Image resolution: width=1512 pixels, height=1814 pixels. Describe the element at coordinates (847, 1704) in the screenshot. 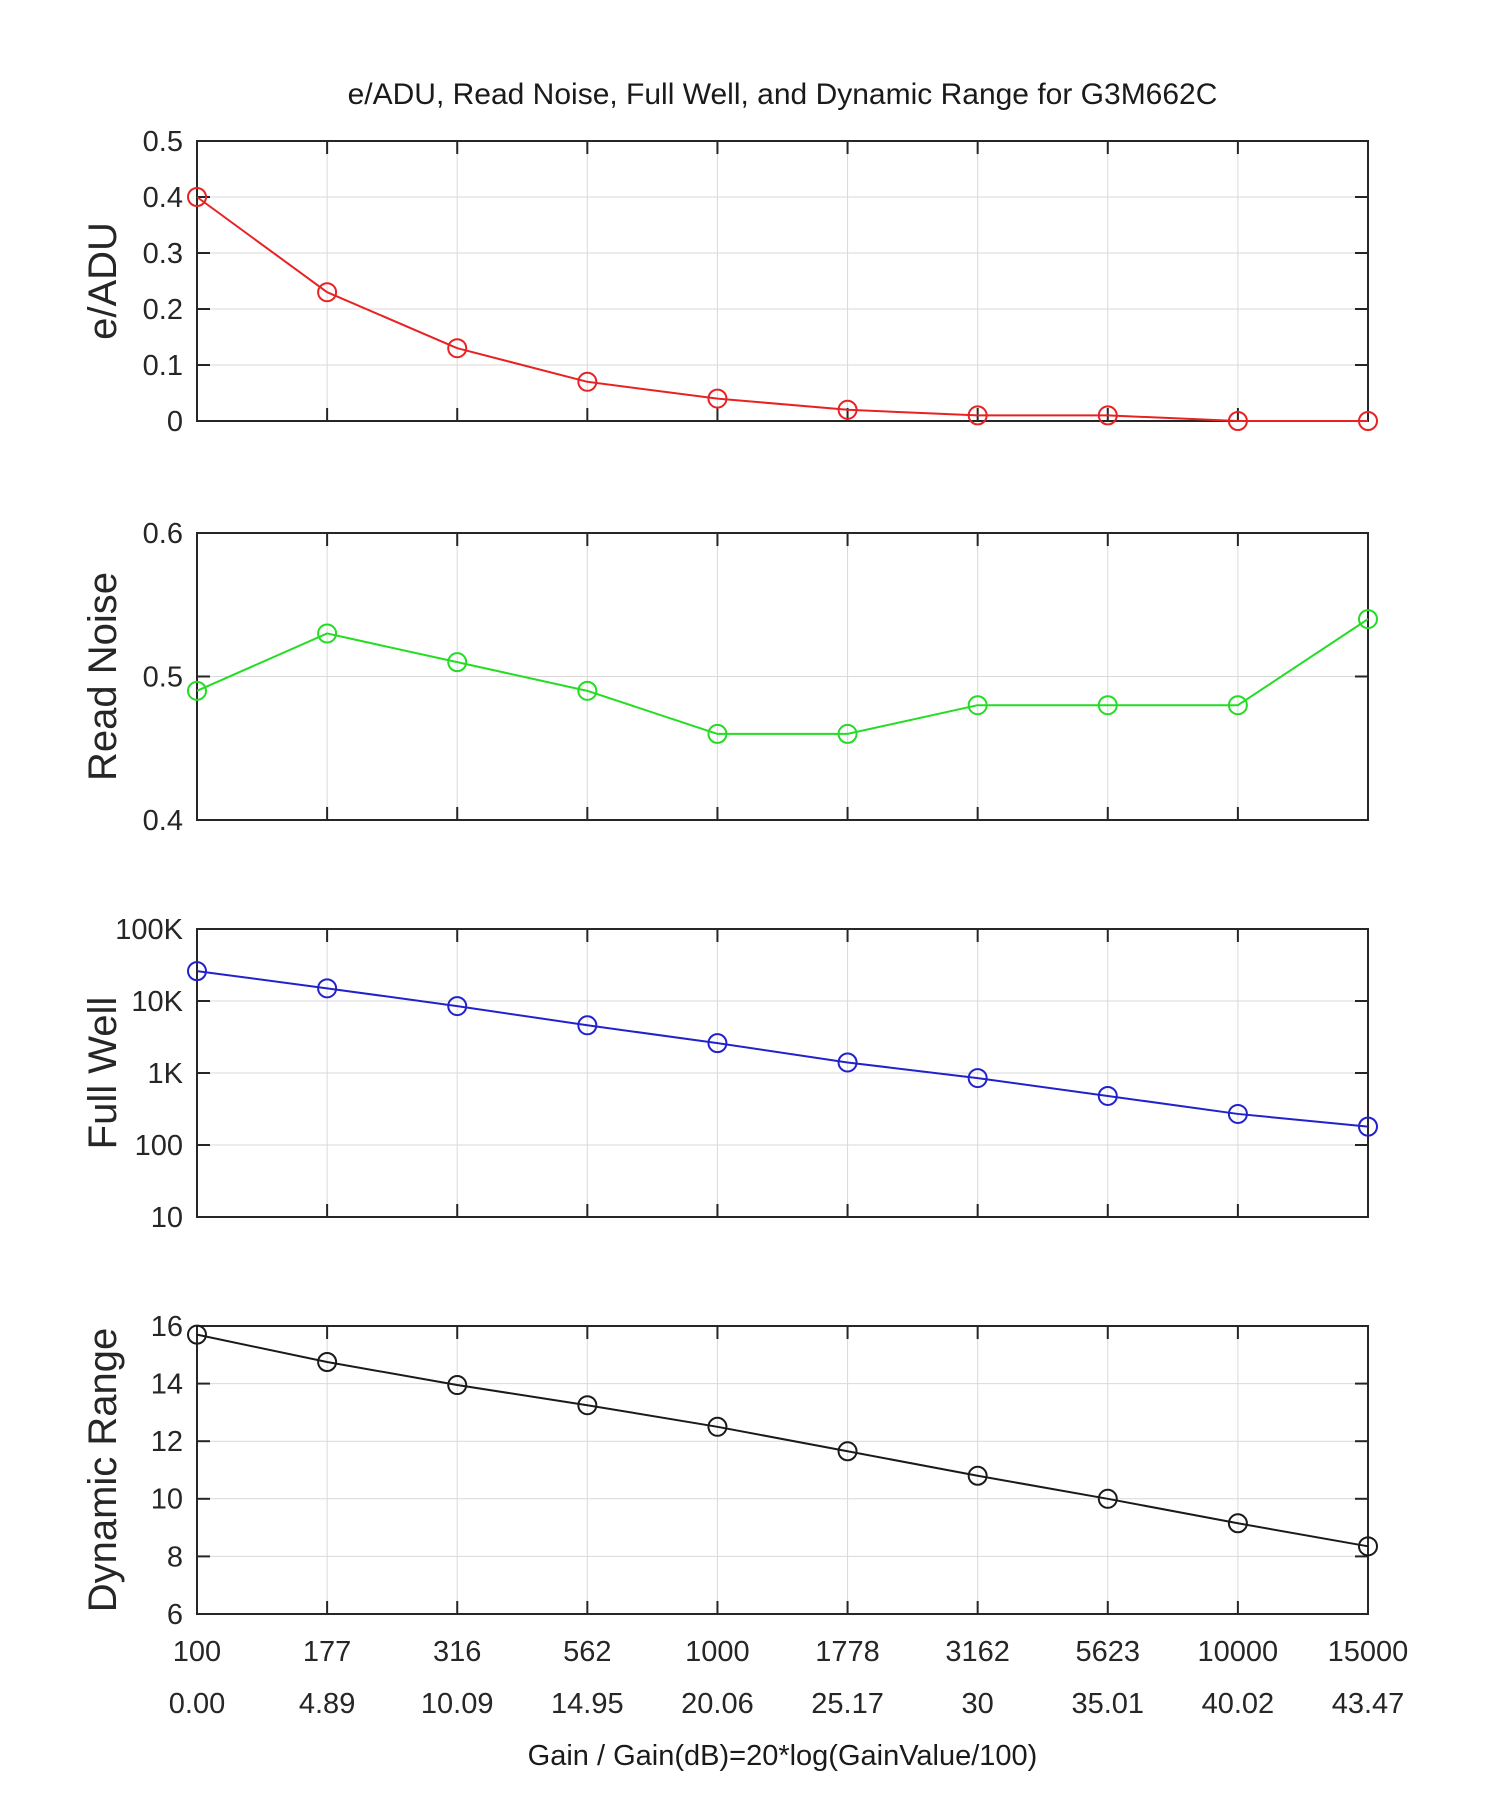

I see `x-tick-label-db: 25.17` at that location.